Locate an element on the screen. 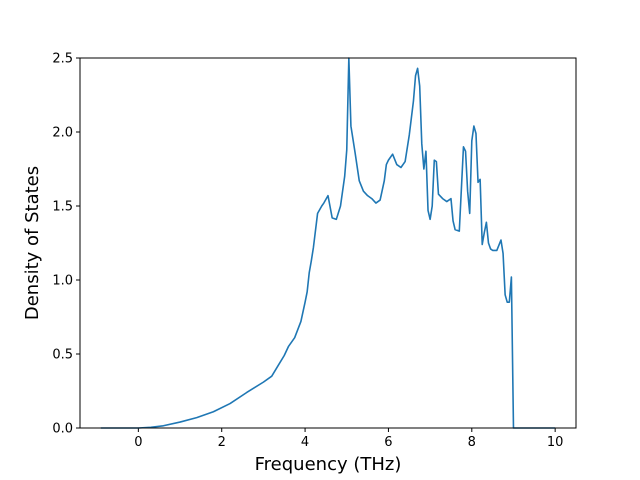 The height and width of the screenshot is (480, 640). x-tick-label: 8 is located at coordinates (472, 442).